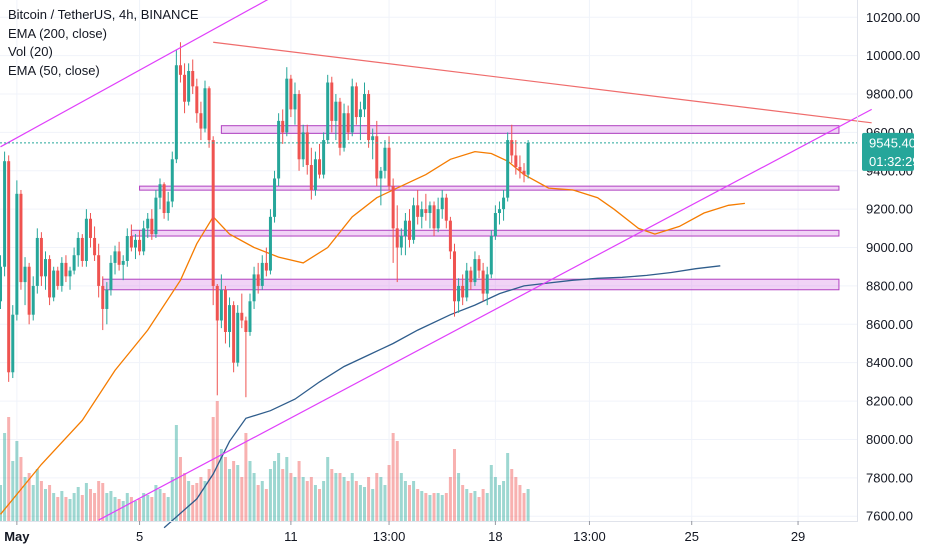 The width and height of the screenshot is (932, 550). Describe the element at coordinates (30, 51) in the screenshot. I see `volume-legend: Vol (20)` at that location.